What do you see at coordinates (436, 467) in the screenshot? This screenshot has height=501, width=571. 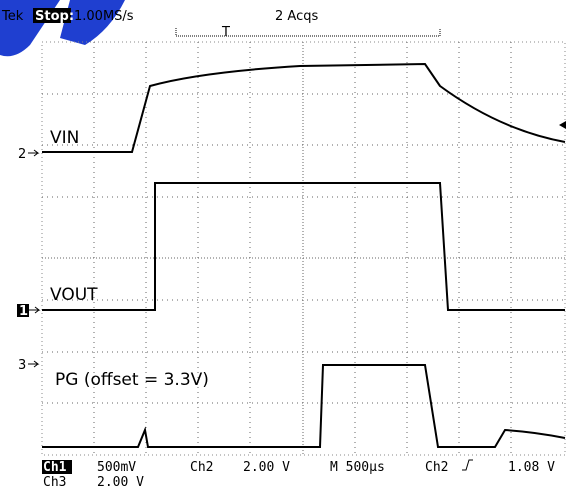 I see `trigger-source: Ch2` at bounding box center [436, 467].